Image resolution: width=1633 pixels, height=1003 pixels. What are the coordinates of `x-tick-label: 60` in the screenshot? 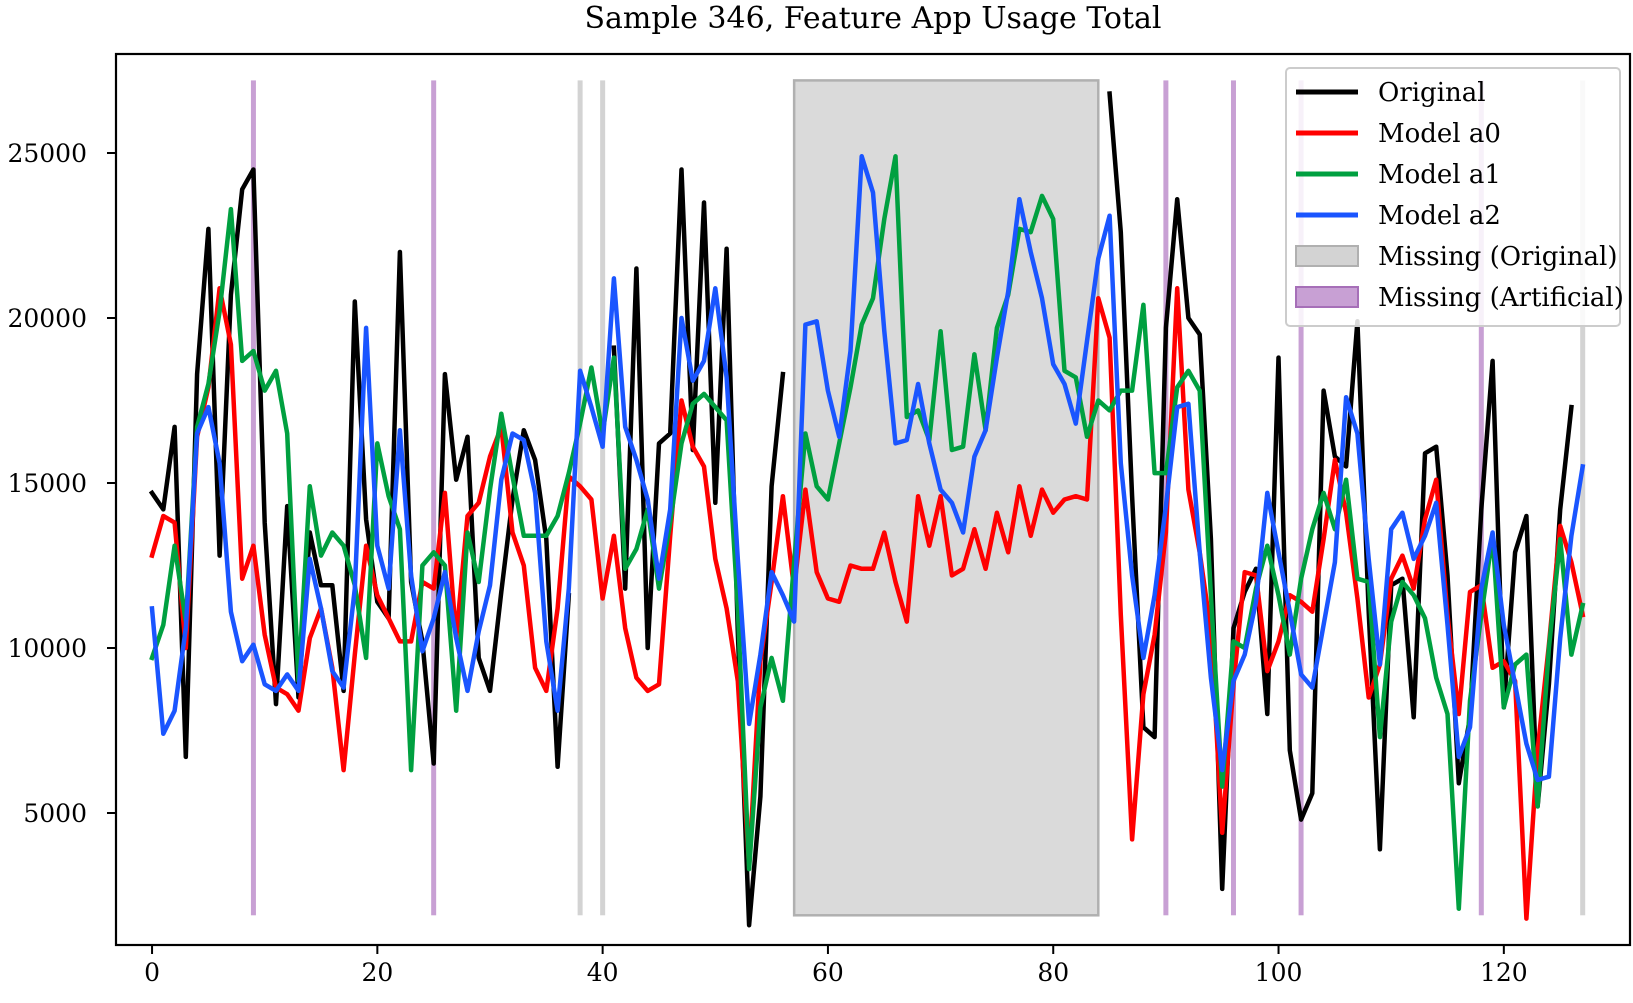 It's located at (828, 972).